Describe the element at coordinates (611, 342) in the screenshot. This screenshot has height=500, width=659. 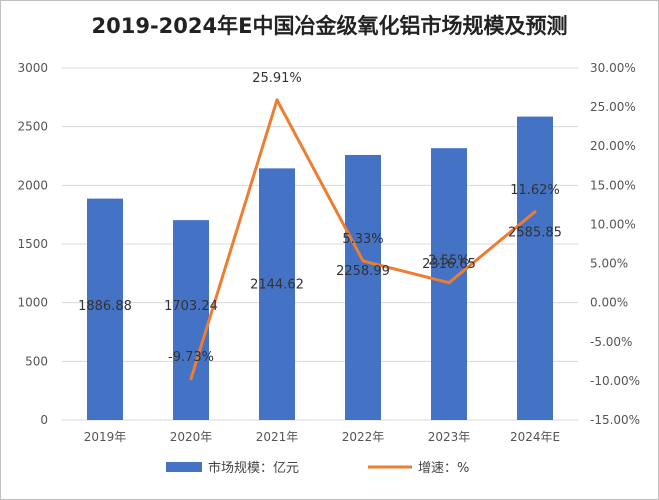
I see `y-right-tick-label: -5.00%` at that location.